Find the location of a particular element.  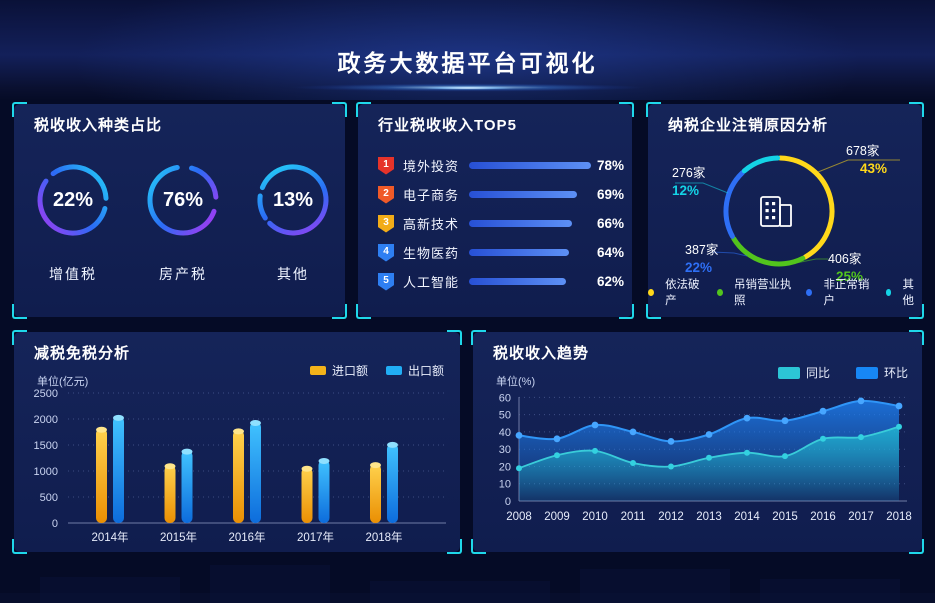

page-title: 政务大数据平台可视化 is located at coordinates (467, 63).